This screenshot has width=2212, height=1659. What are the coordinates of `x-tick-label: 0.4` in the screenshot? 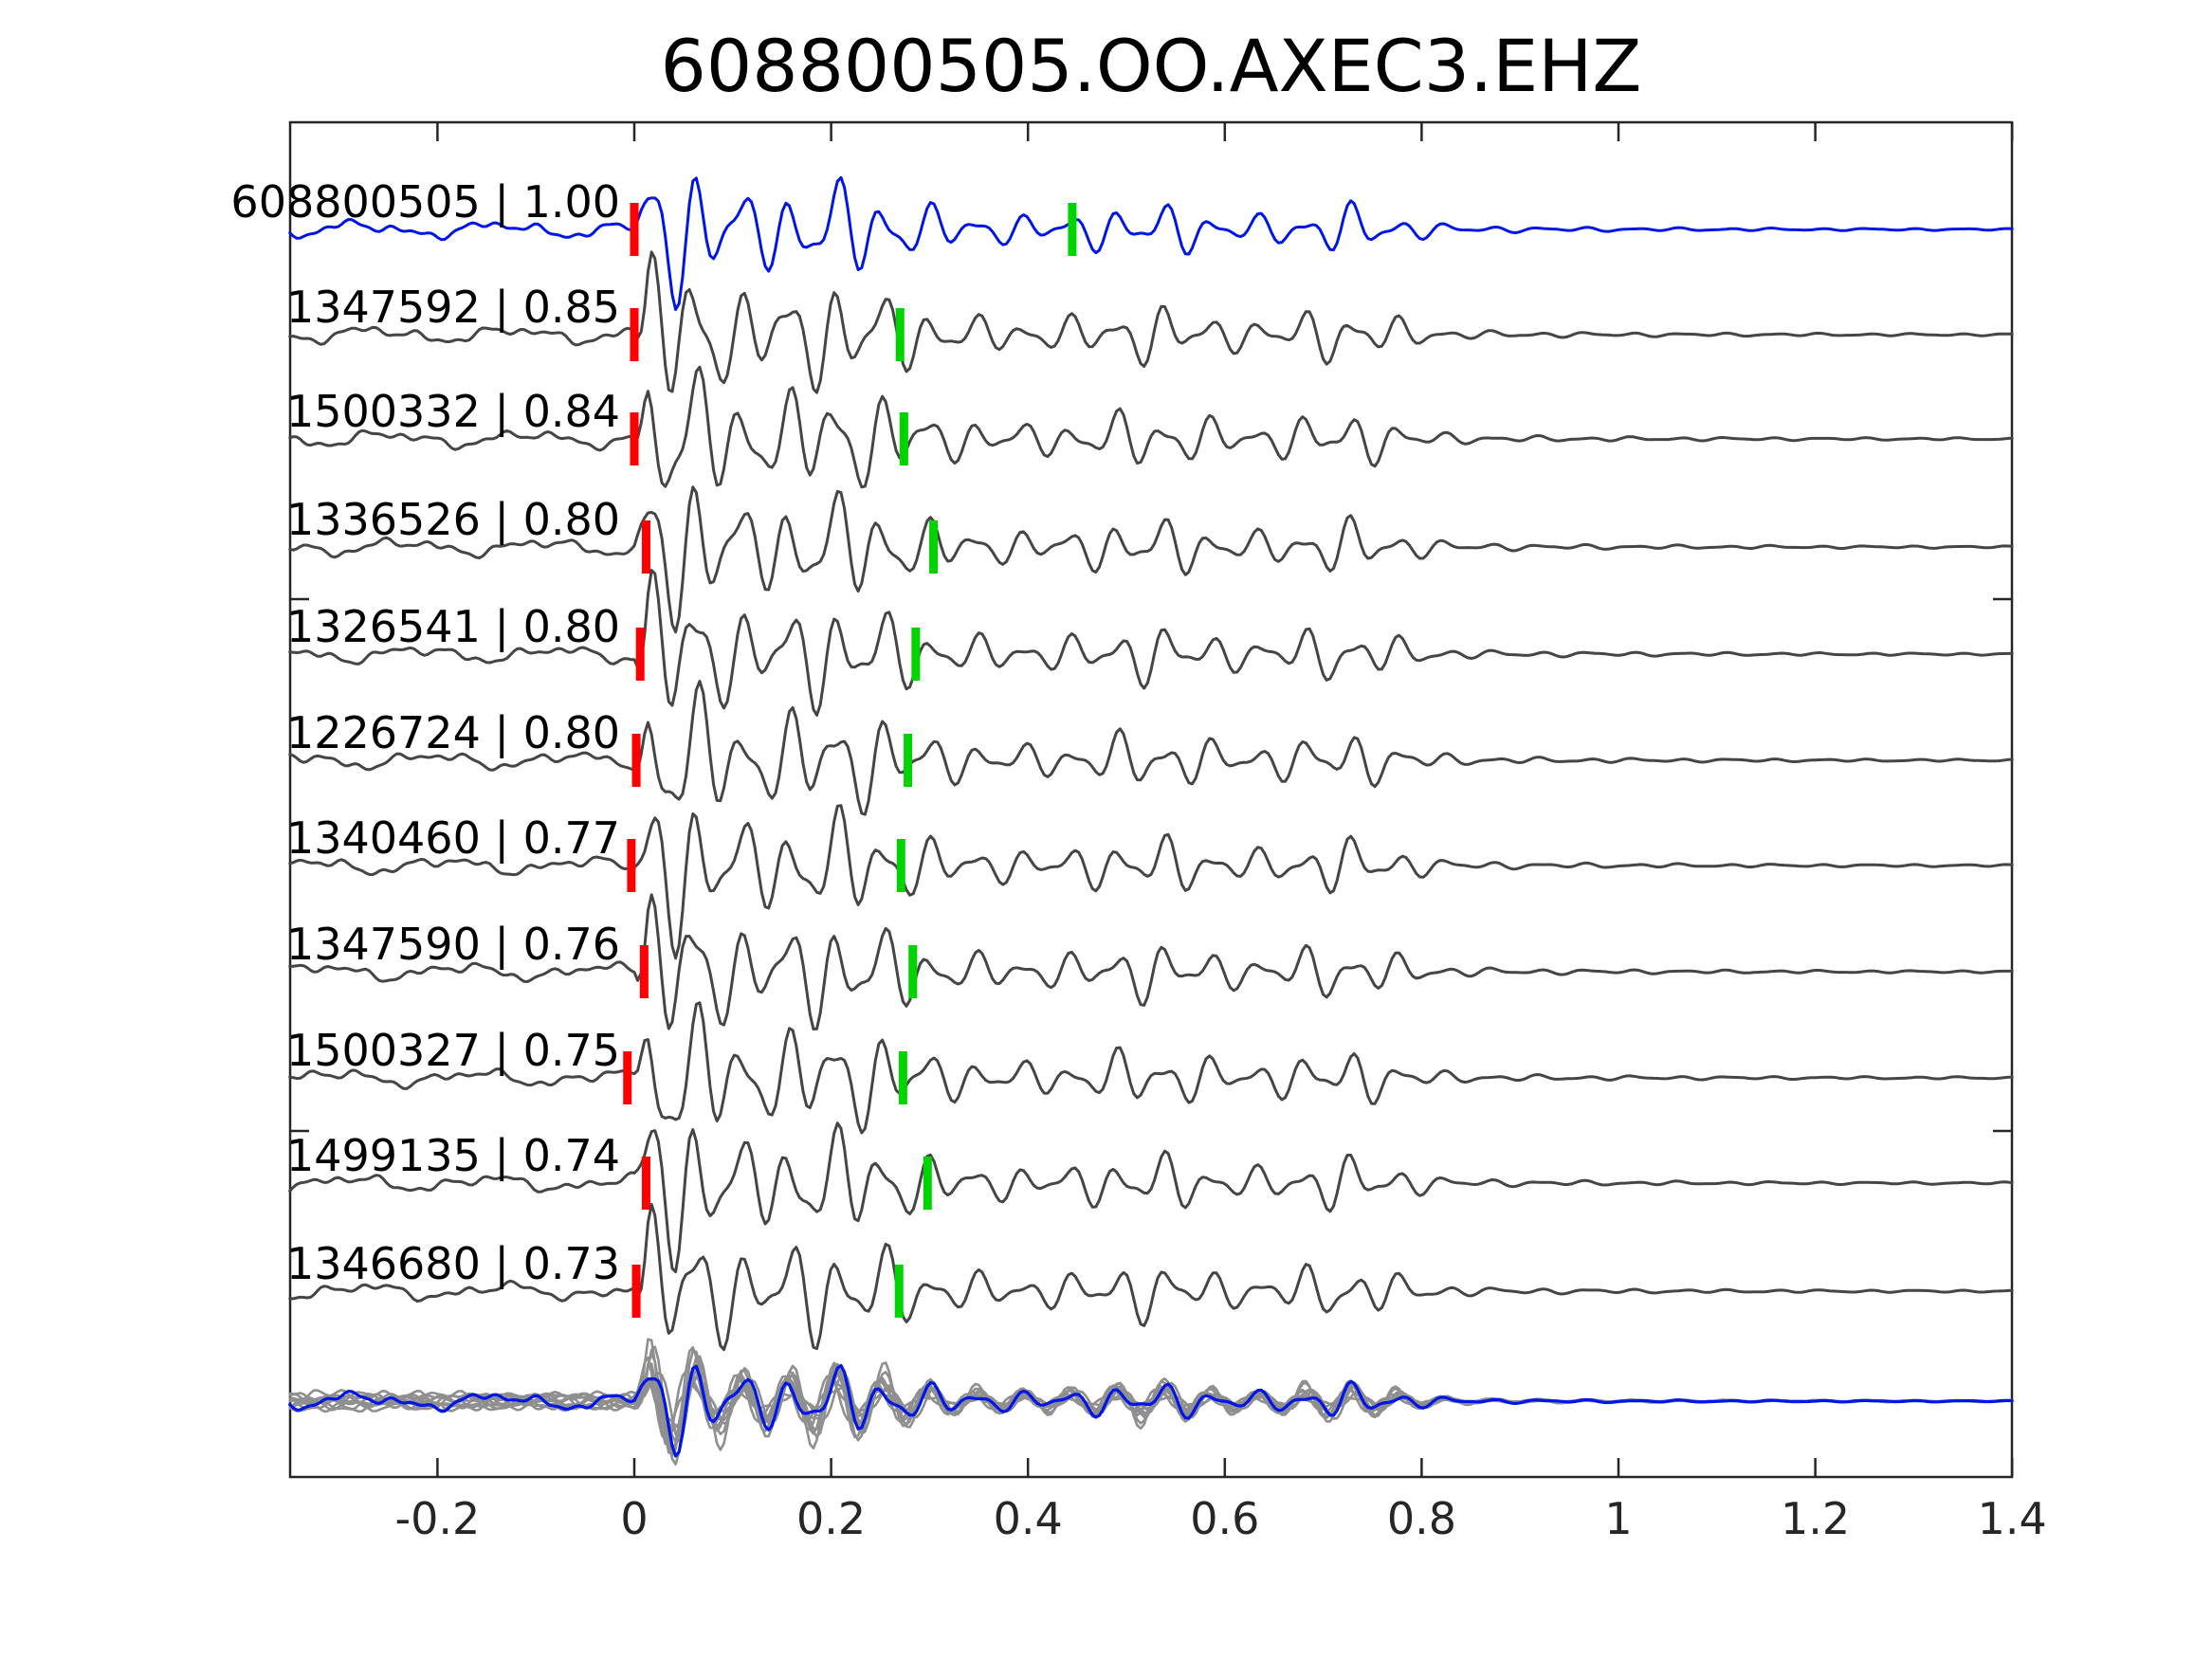 It's located at (1028, 1518).